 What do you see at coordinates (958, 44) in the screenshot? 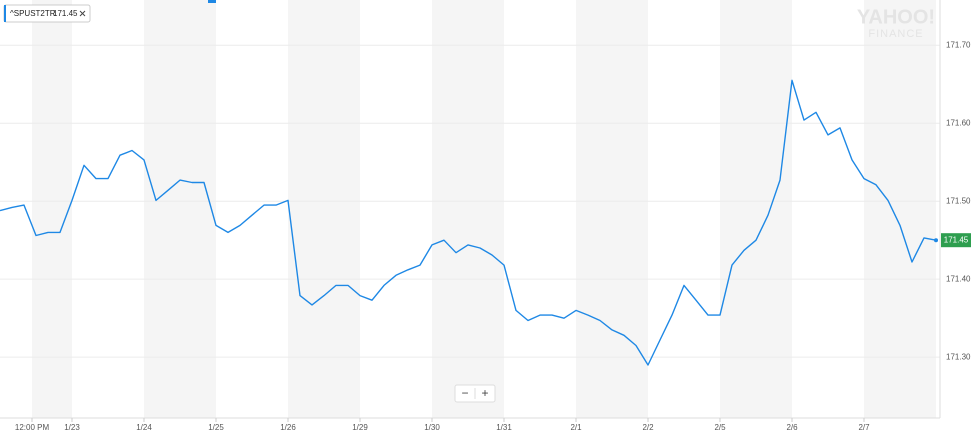
I see `y-tick-label: 171.70` at bounding box center [958, 44].